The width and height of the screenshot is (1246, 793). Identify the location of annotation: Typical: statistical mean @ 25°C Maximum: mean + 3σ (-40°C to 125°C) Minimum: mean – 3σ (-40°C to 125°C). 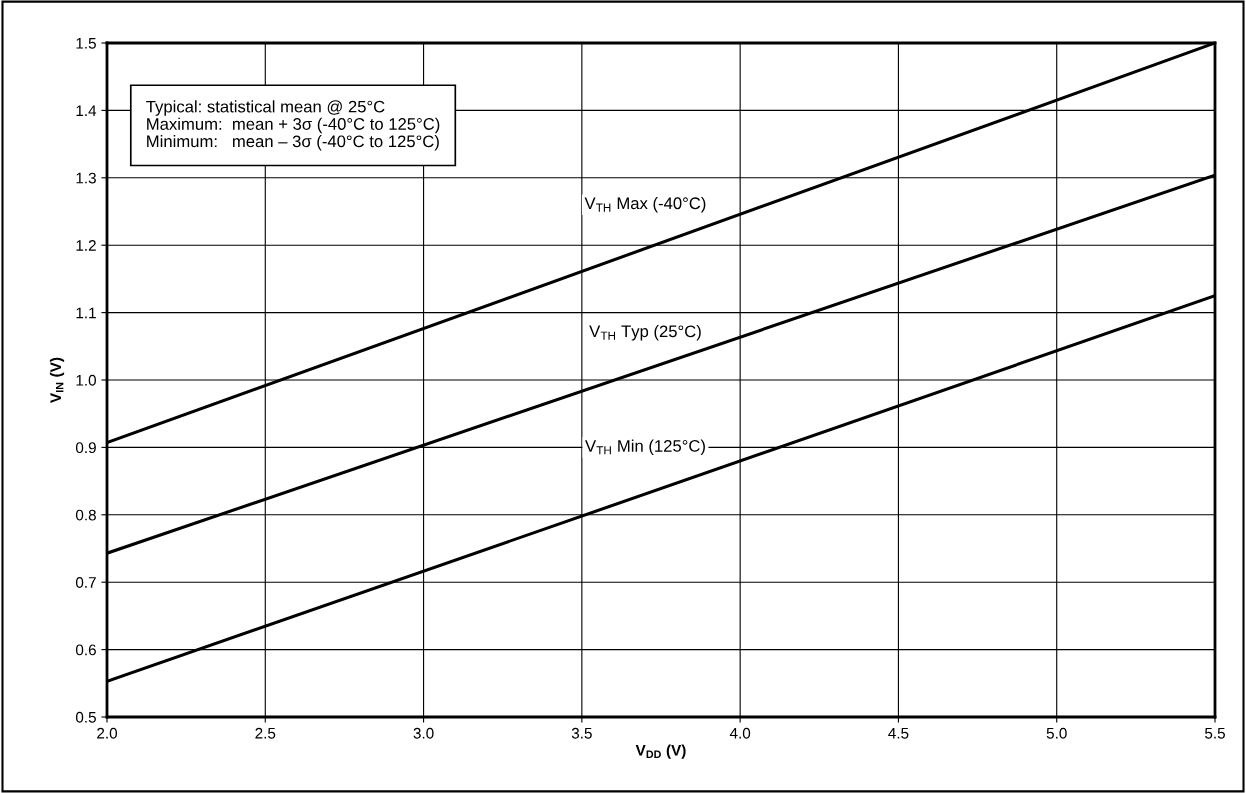
(293, 125).